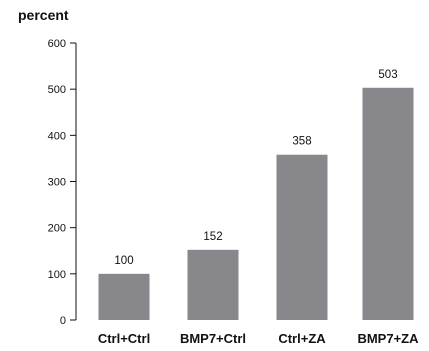 The height and width of the screenshot is (351, 429). Describe the element at coordinates (57, 229) in the screenshot. I see `y-tick-label-200: 200` at that location.